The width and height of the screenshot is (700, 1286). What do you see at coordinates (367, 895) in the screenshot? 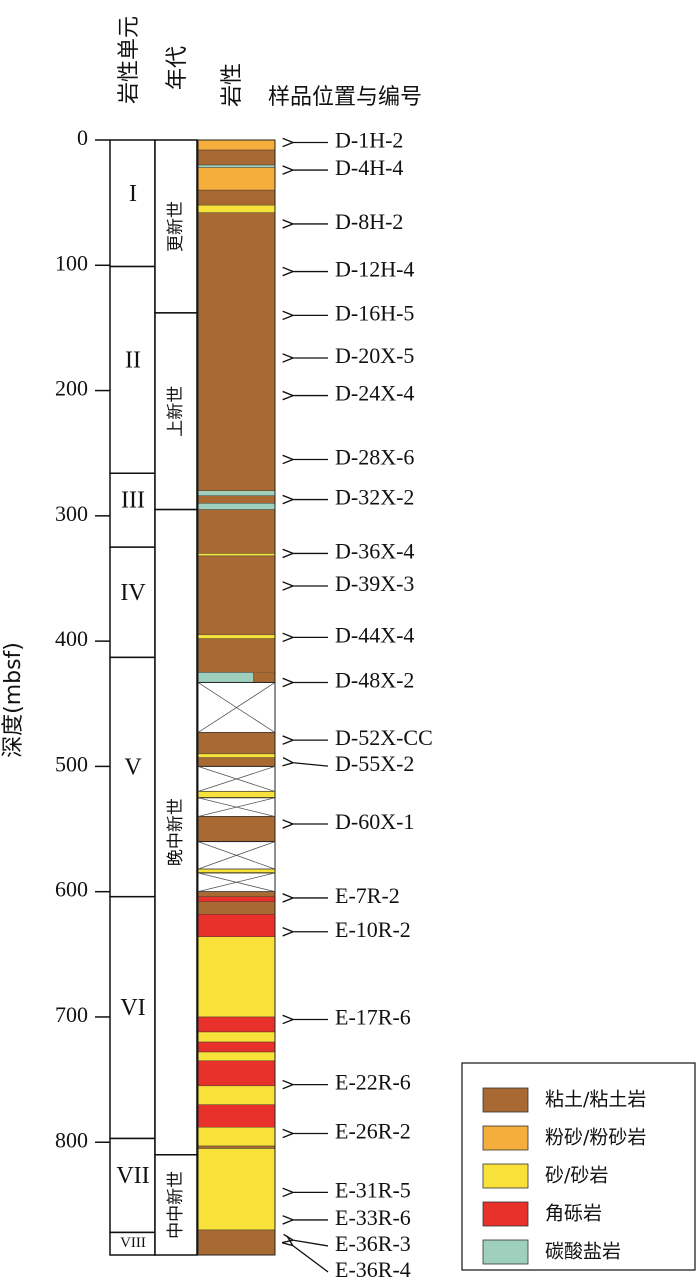
I see `sample-label: E-7R-2` at bounding box center [367, 895].